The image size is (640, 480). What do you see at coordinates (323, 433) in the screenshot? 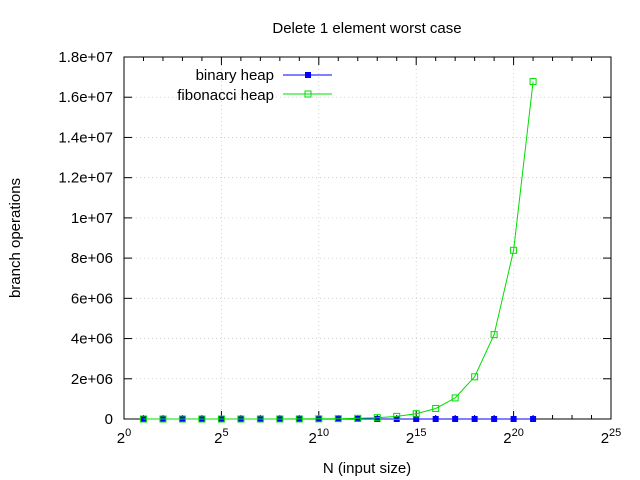
I see `x-tick-label-exponent: 10` at bounding box center [323, 433].